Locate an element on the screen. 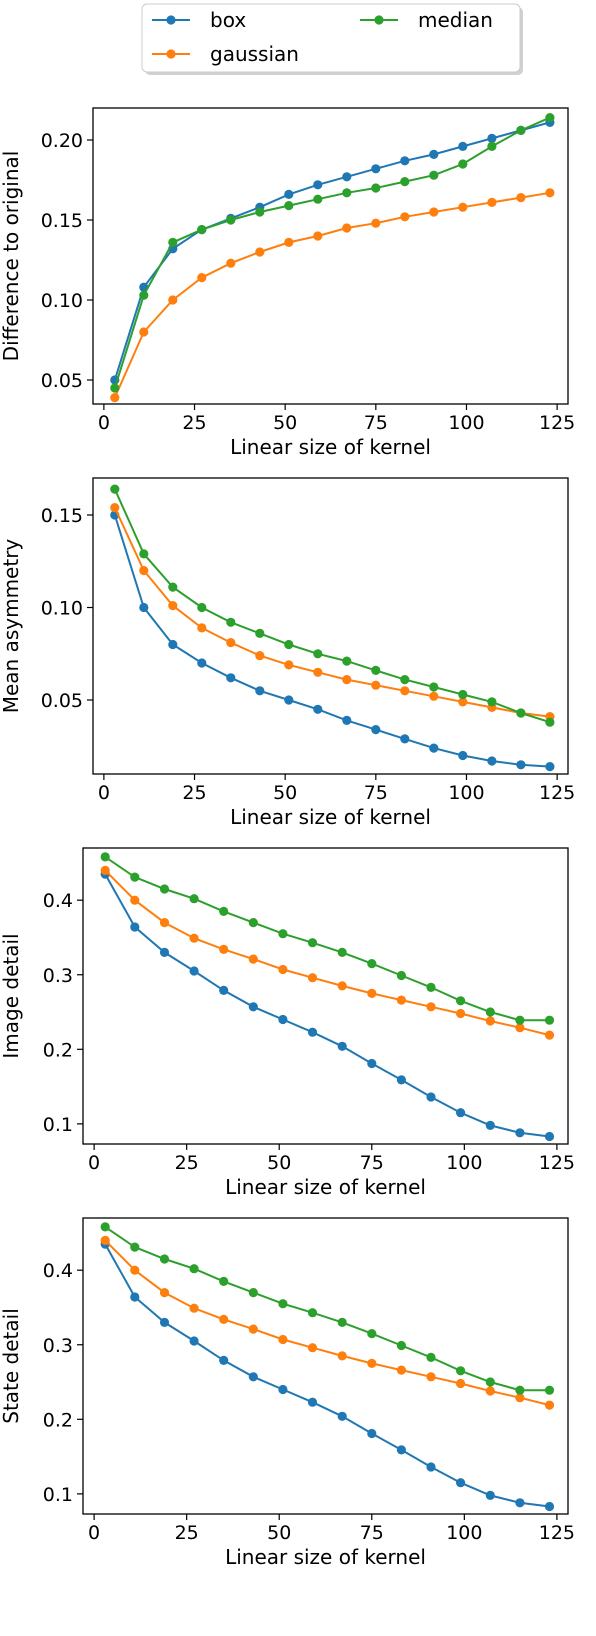  y-tick-label: 0.1 is located at coordinates (58, 1495).